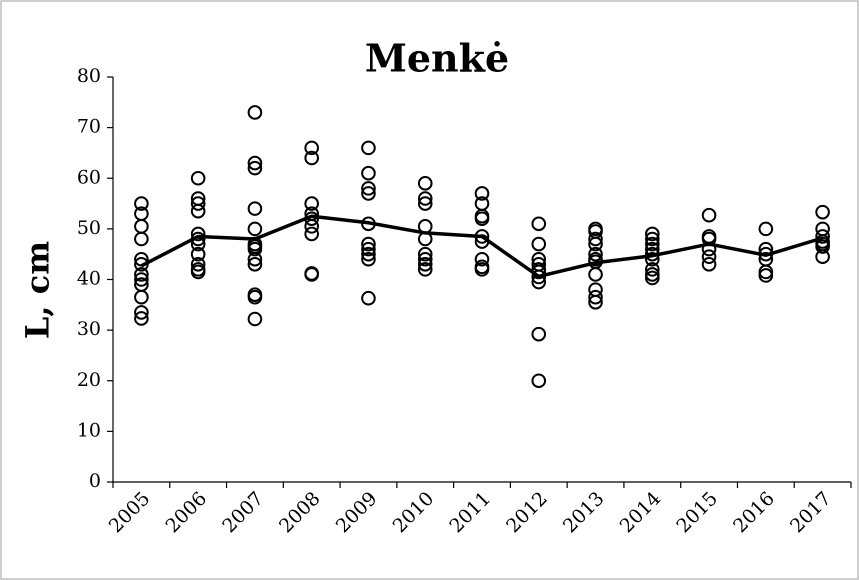 Image resolution: width=859 pixels, height=580 pixels. What do you see at coordinates (482, 246) in the screenshot?
I see `mean-line` at bounding box center [482, 246].